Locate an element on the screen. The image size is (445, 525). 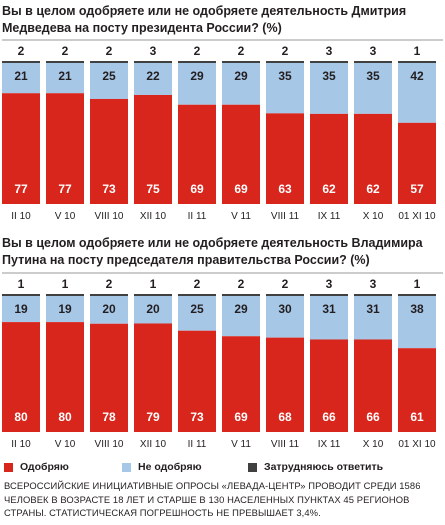
putin-category-label: V 11 is located at coordinates (241, 444).